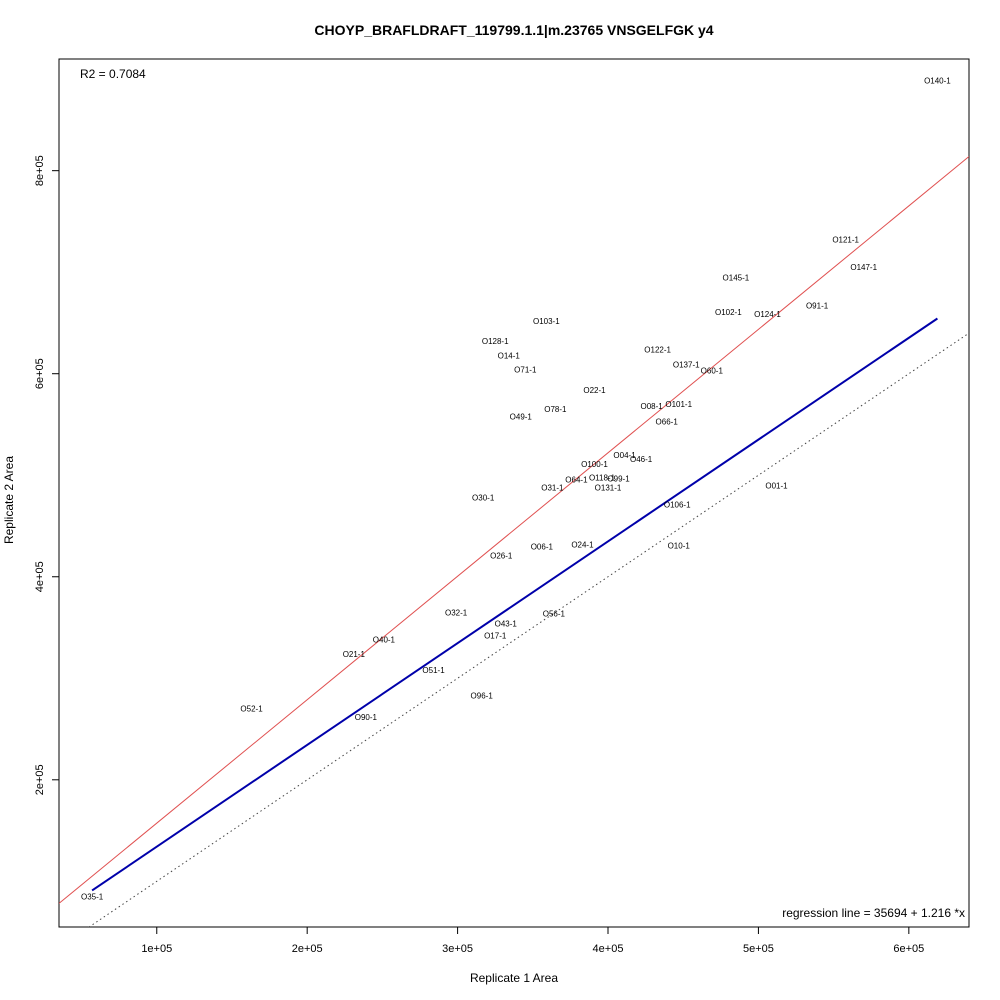 The image size is (1000, 1000). I want to click on point-label: O140-1, so click(937, 80).